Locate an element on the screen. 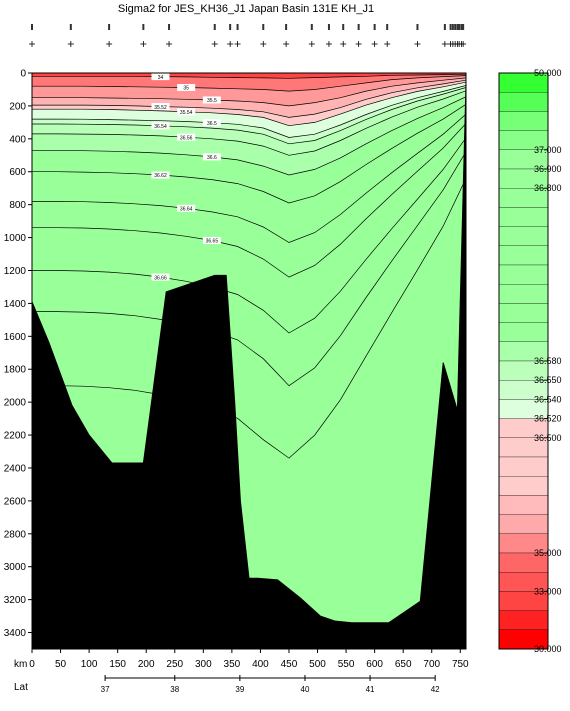 This screenshot has height=711, width=570. contour-label: 35.54 is located at coordinates (186, 113).